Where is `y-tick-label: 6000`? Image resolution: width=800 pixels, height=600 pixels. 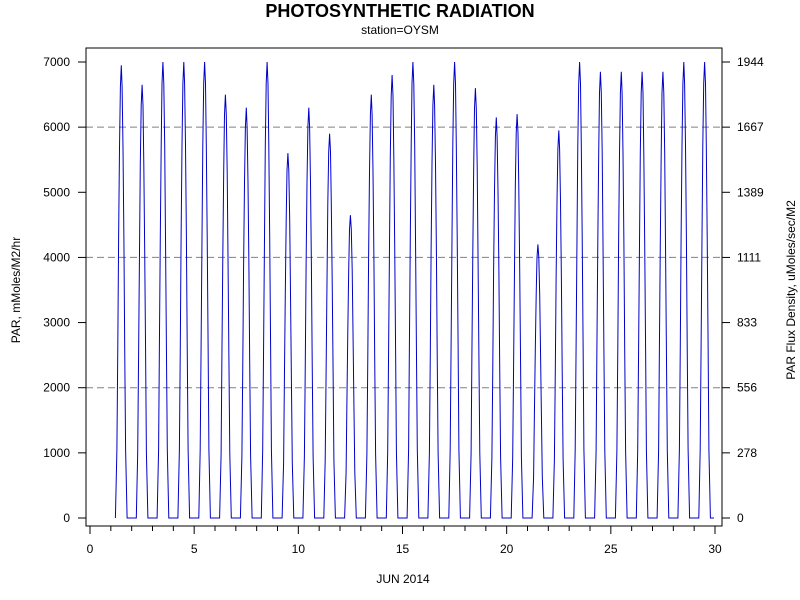
y-tick-label: 6000 is located at coordinates (56, 127).